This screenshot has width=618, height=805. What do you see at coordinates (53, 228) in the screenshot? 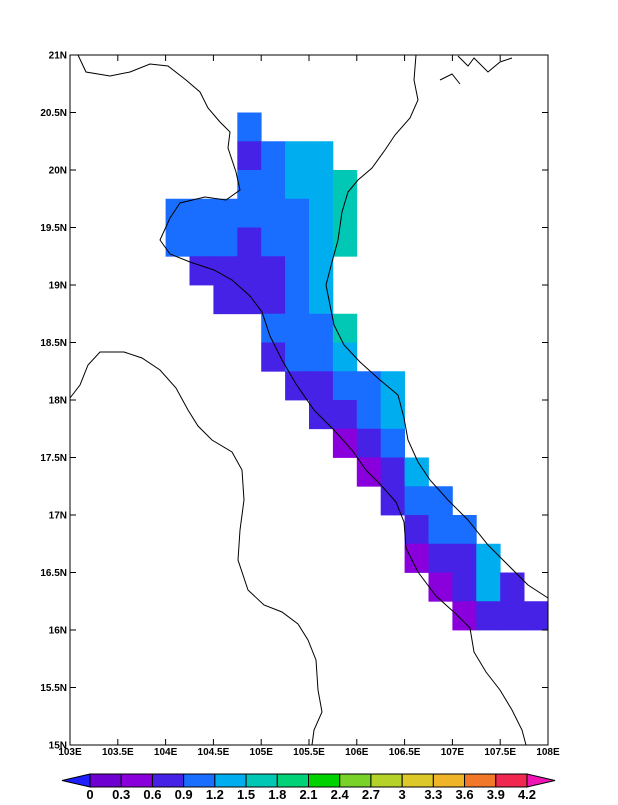
I see `y-tick-label: 19.5N` at bounding box center [53, 228].